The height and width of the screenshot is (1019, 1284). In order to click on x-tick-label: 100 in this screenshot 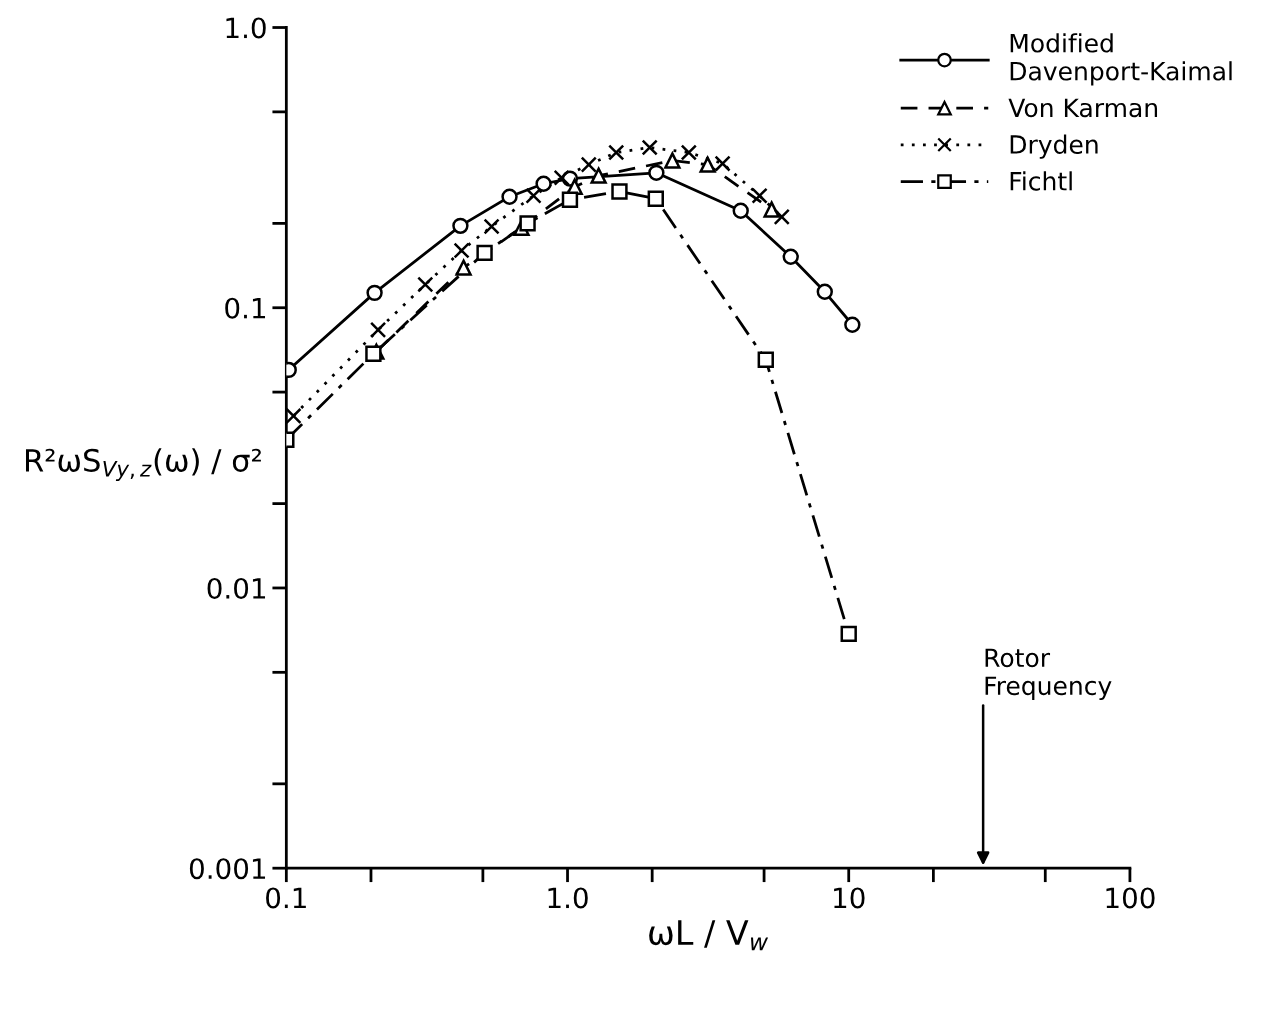, I will do `click(1130, 898)`.